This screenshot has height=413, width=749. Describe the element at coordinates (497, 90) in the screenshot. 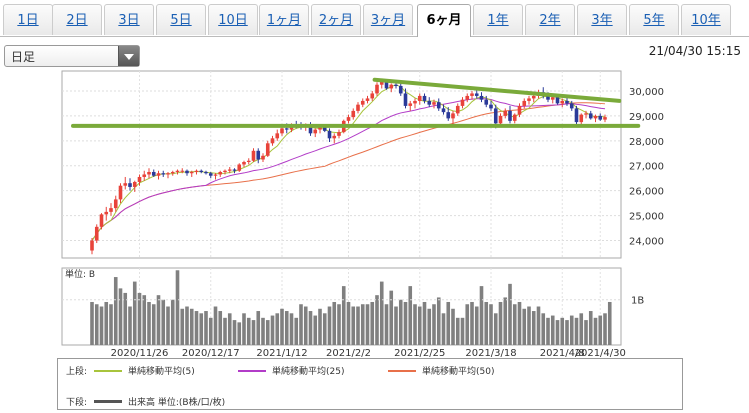

I see `trend-line` at that location.